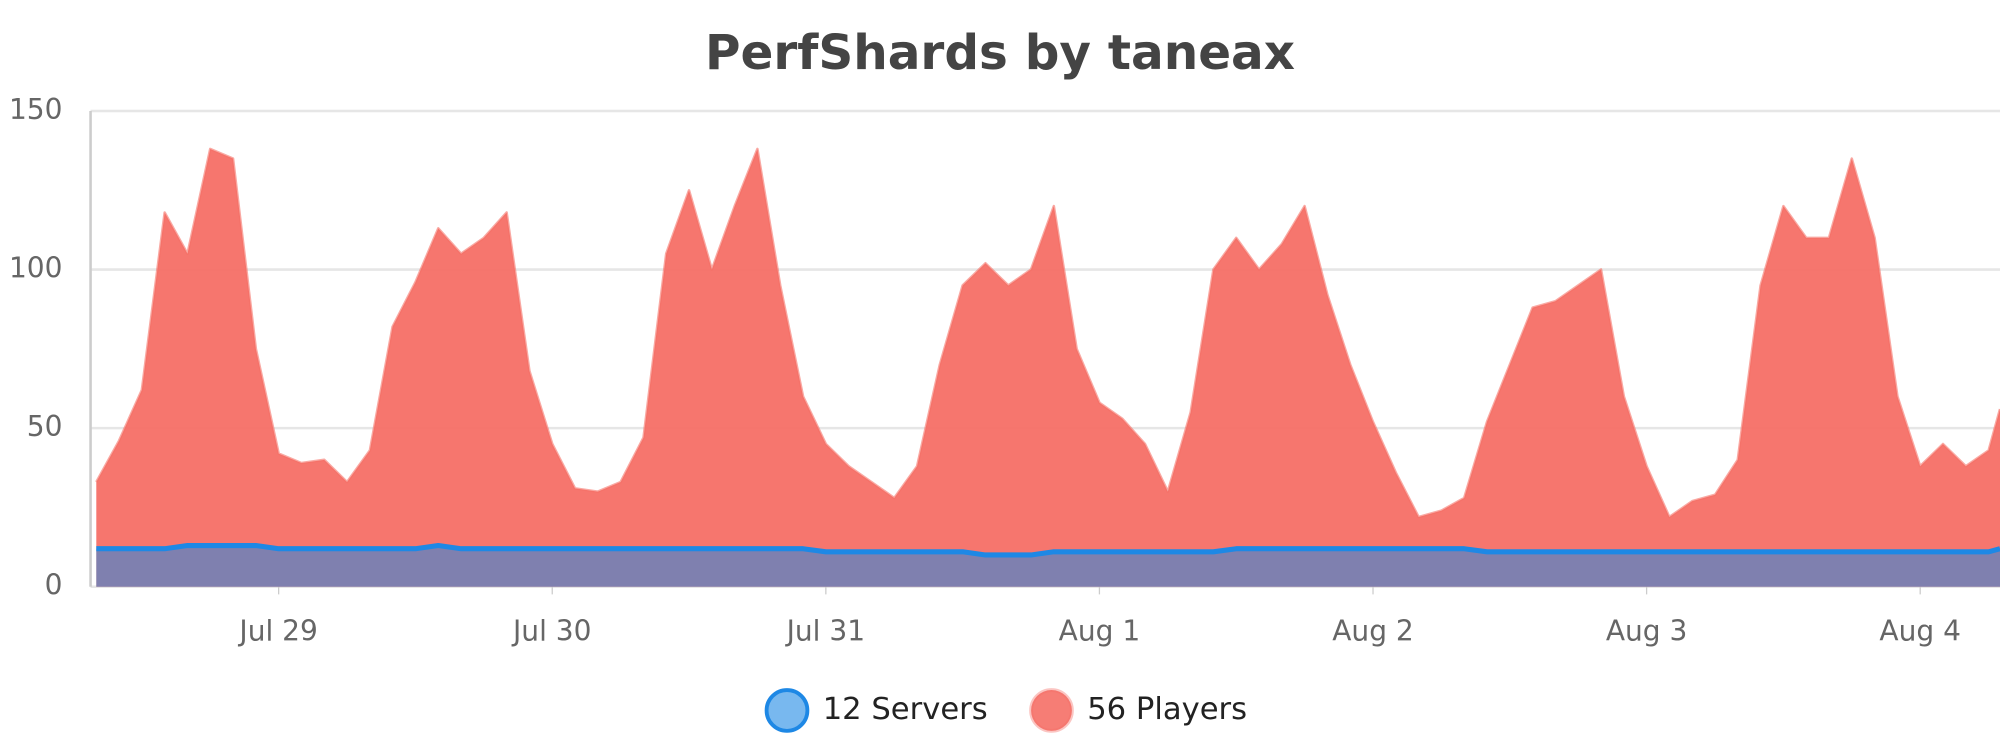 Image resolution: width=2000 pixels, height=750 pixels. Describe the element at coordinates (905, 709) in the screenshot. I see `legend-label: 12 Servers` at that location.